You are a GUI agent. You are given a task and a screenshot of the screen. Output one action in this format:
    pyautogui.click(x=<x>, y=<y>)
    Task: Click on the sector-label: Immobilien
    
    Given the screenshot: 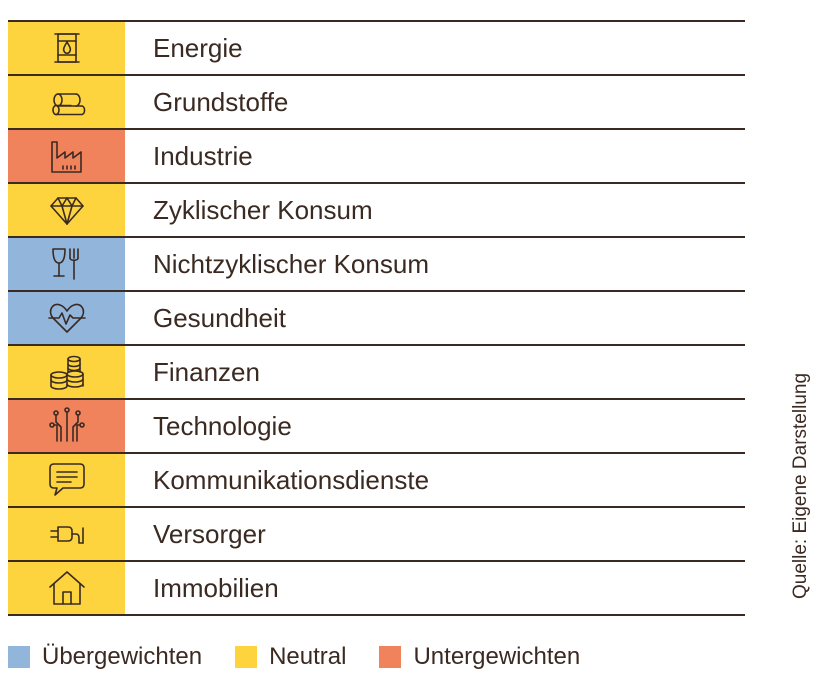 What is the action you would take?
    pyautogui.click(x=216, y=588)
    